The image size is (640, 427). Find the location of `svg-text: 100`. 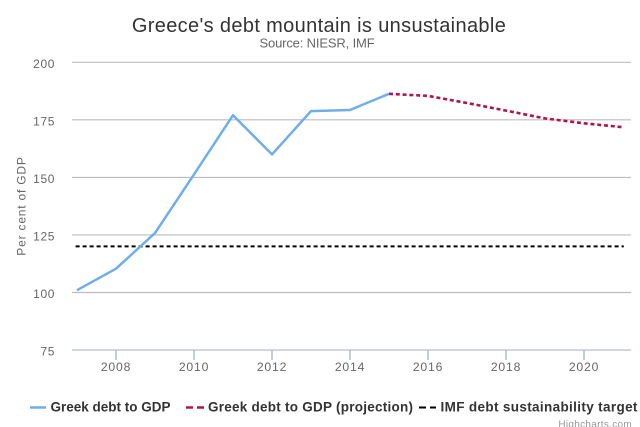

svg-text: 100 is located at coordinates (44, 294).